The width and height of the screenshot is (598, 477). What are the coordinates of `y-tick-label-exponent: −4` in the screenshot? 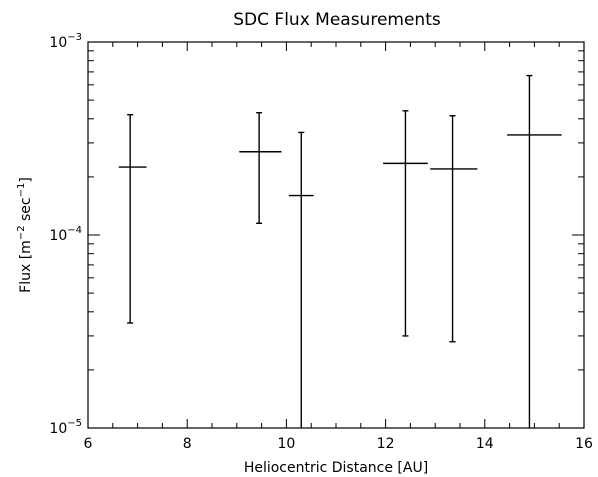 It's located at (74, 230).